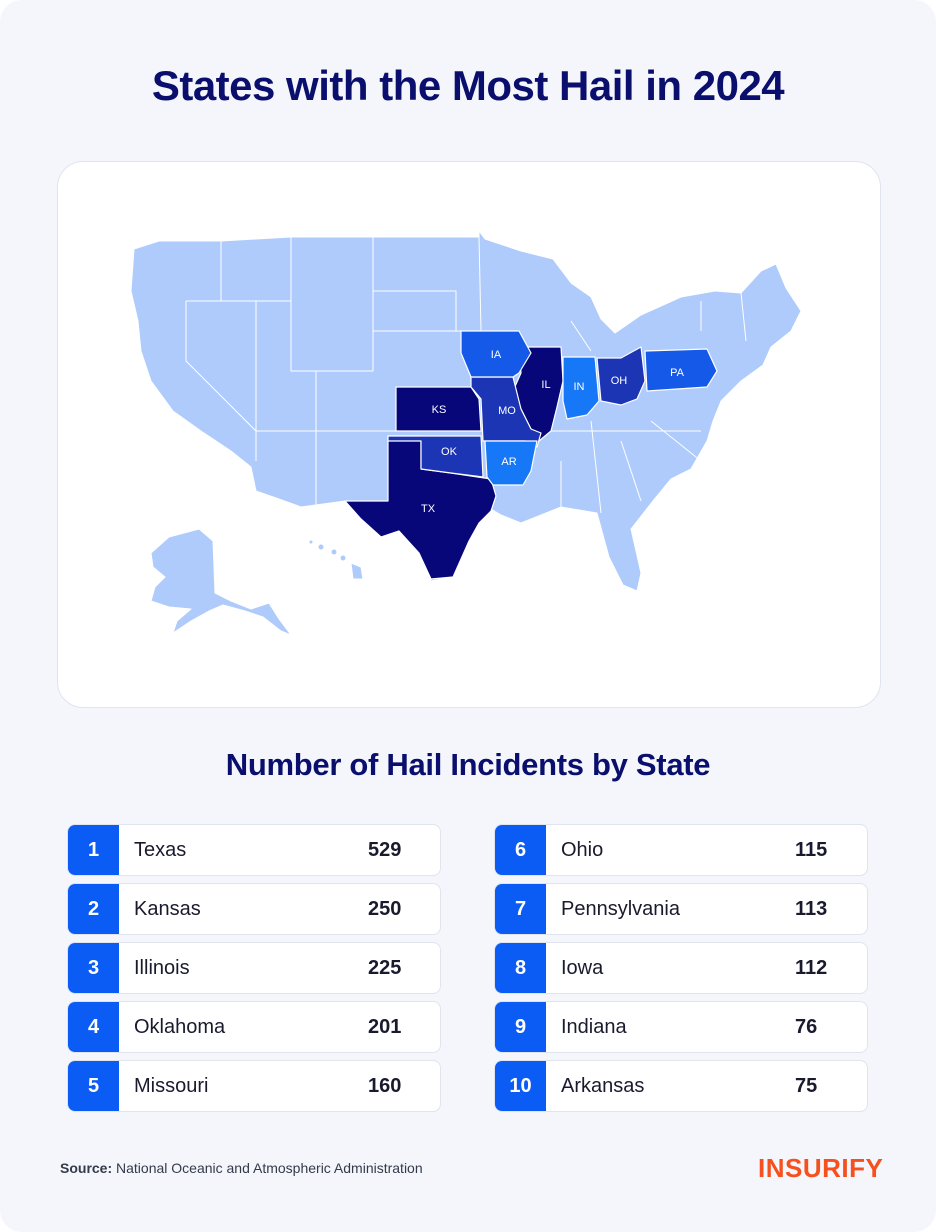 This screenshot has width=936, height=1232. Describe the element at coordinates (520, 1027) in the screenshot. I see `rank-number: 9` at that location.